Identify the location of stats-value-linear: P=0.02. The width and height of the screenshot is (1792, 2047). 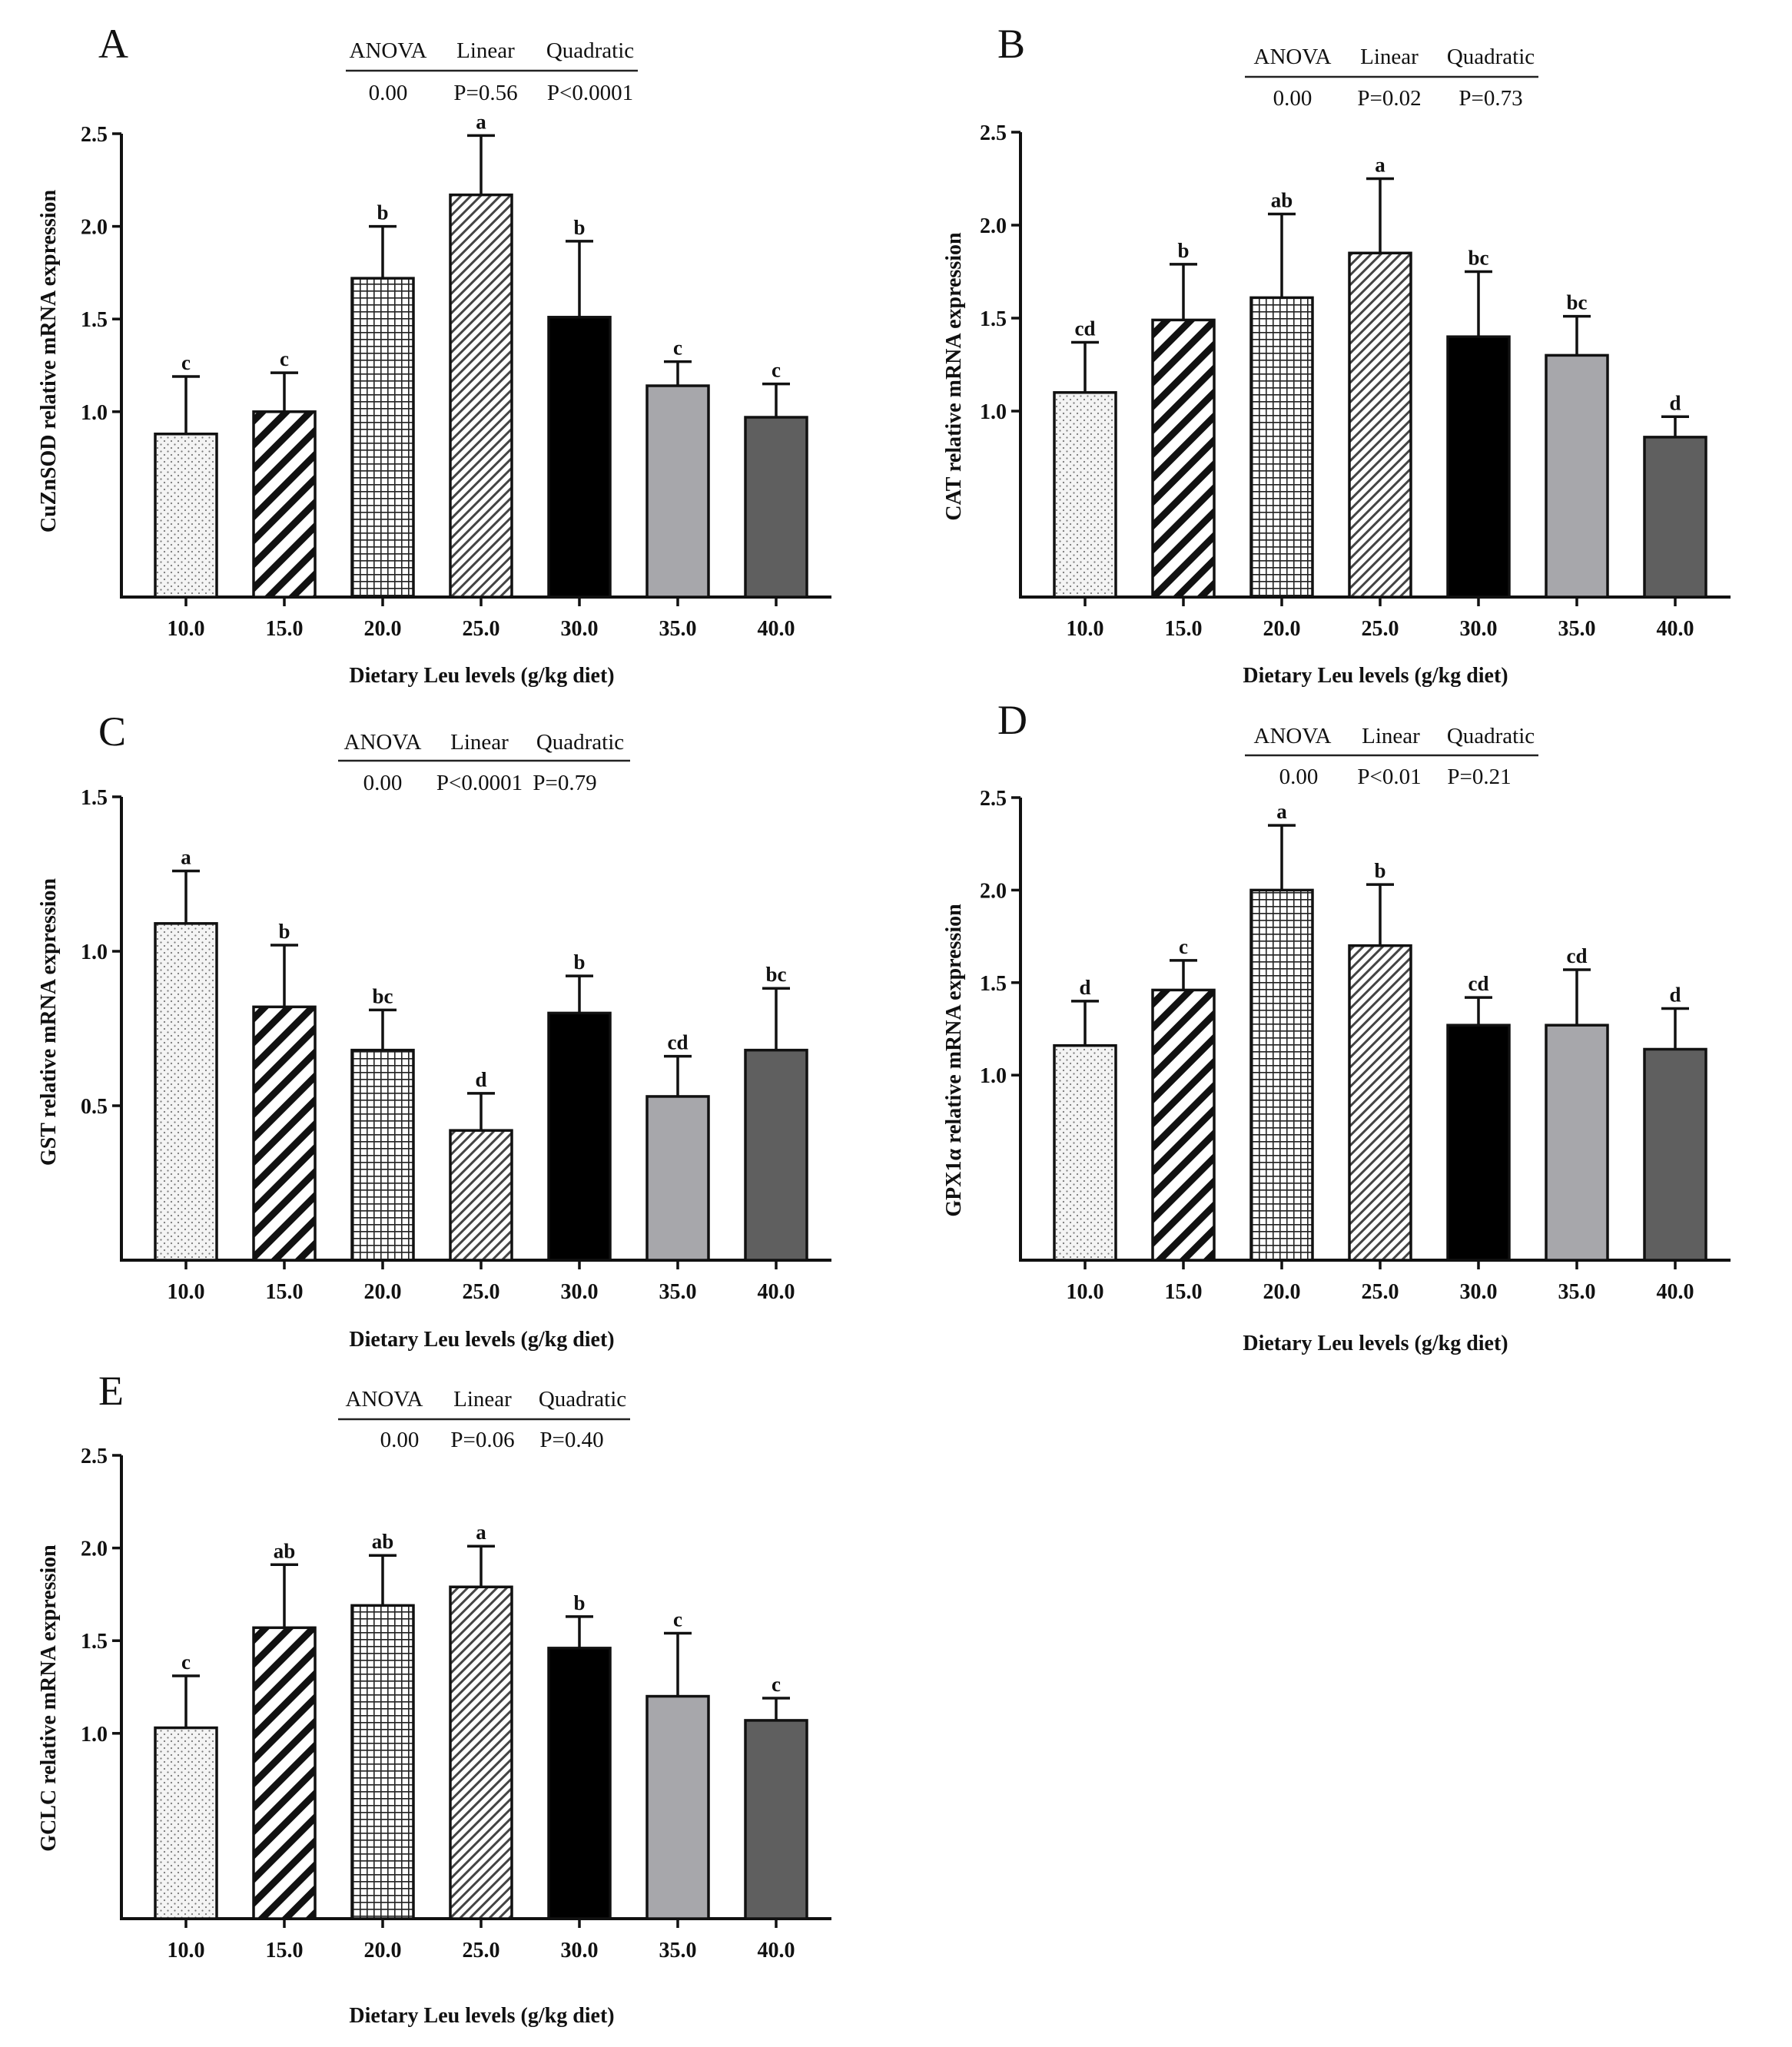
(1389, 98).